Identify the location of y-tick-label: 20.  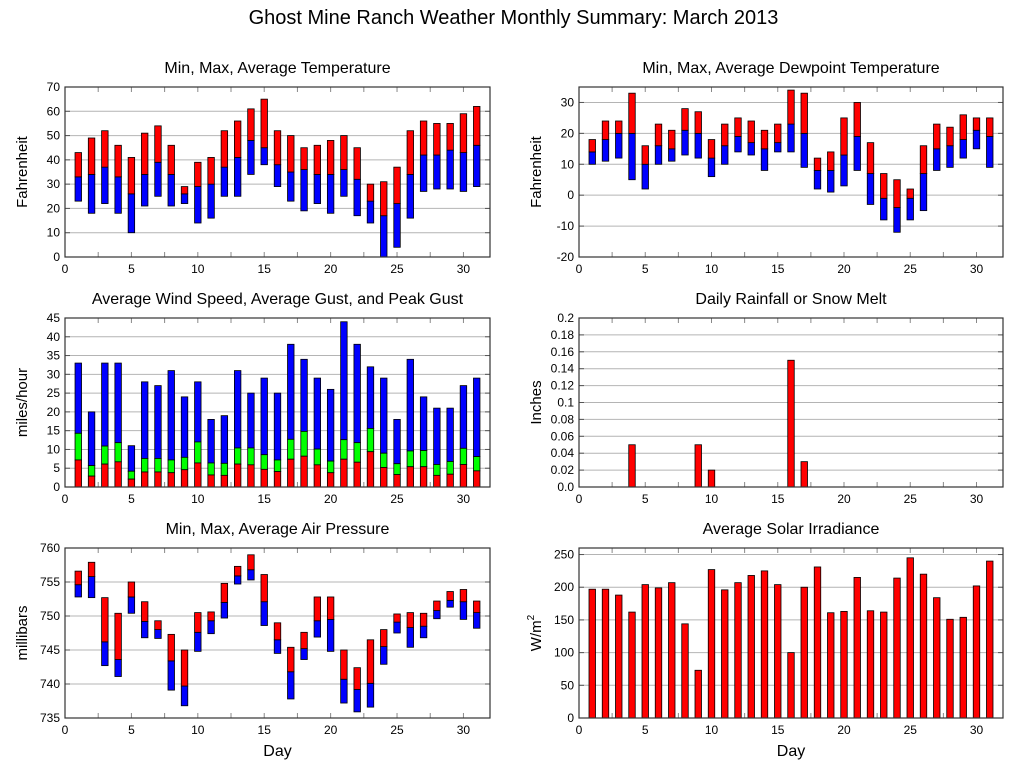
(54, 208).